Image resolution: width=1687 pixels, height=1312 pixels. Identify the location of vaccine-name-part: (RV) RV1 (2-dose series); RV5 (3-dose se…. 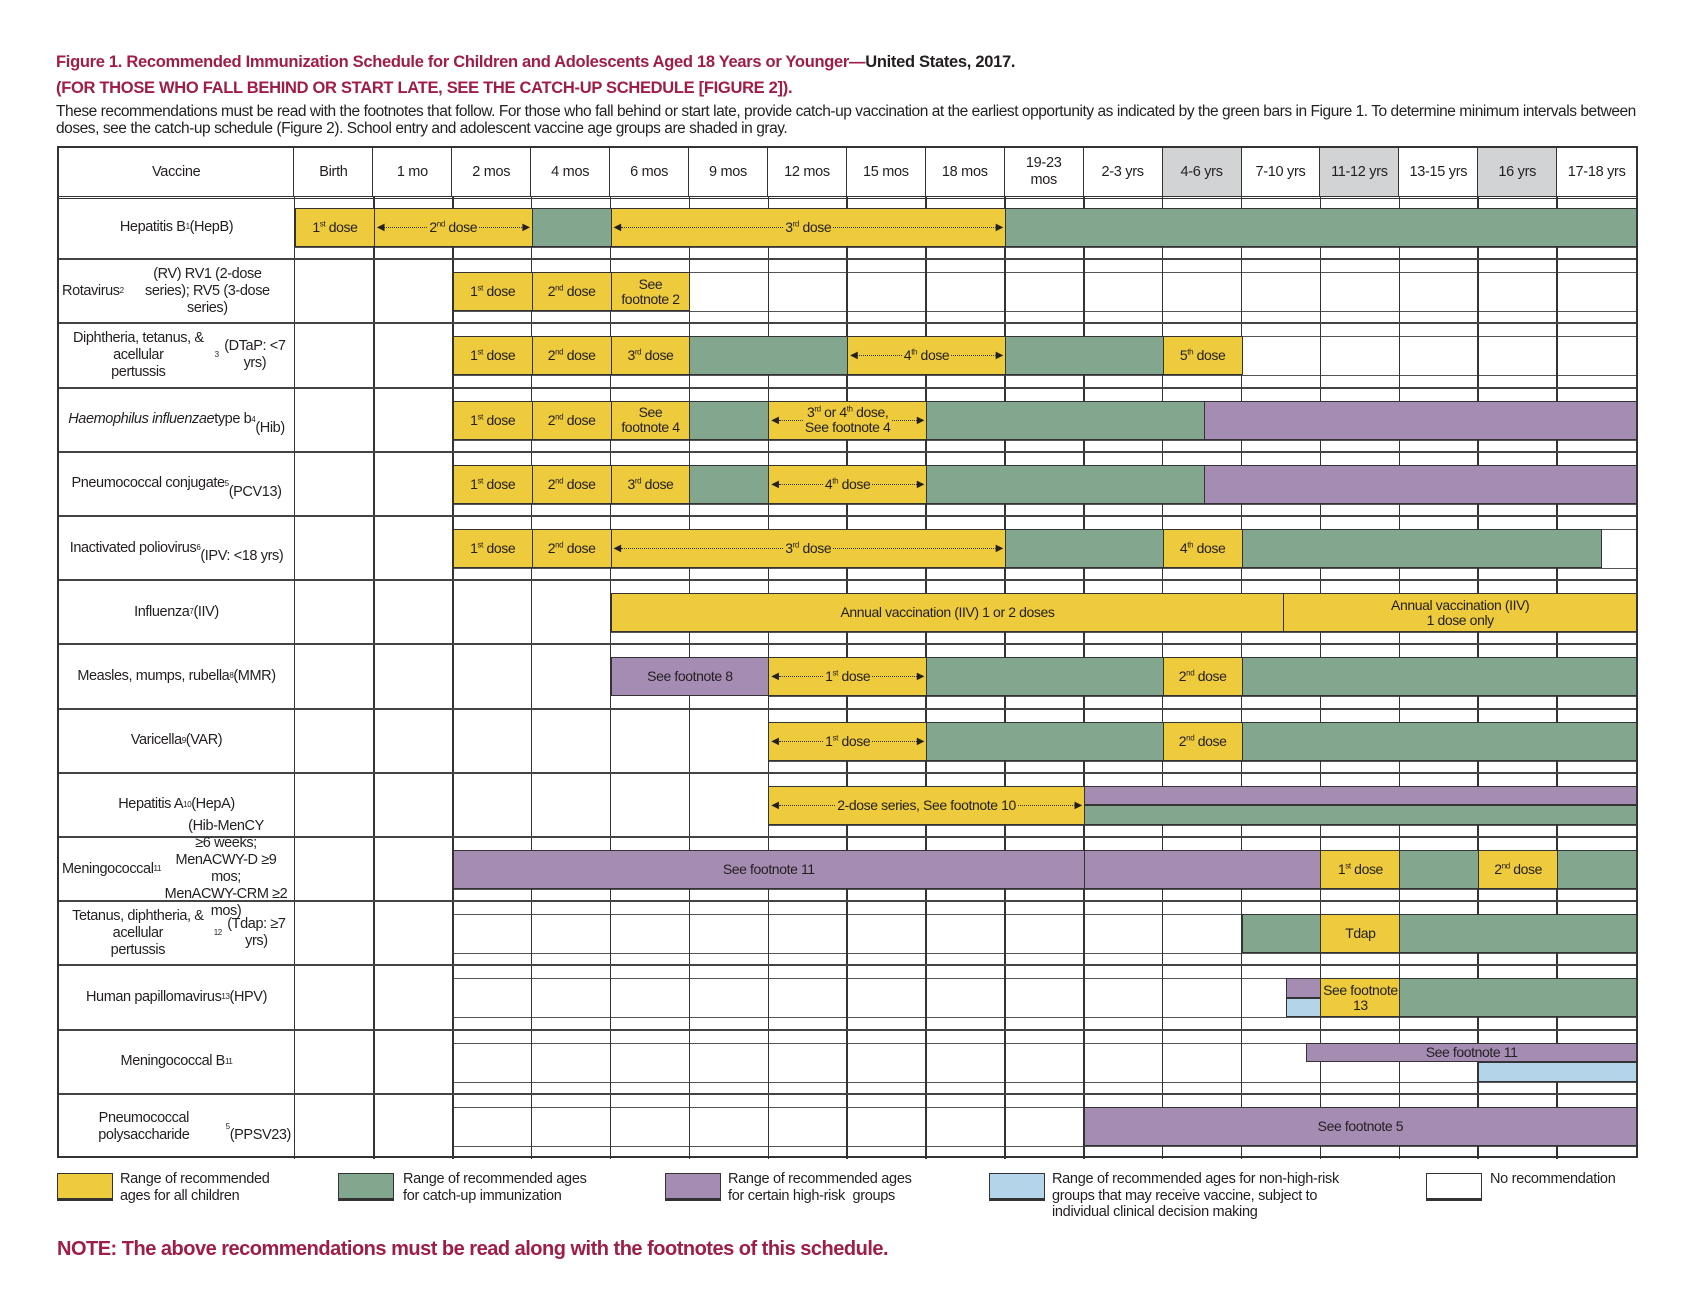
(207, 290).